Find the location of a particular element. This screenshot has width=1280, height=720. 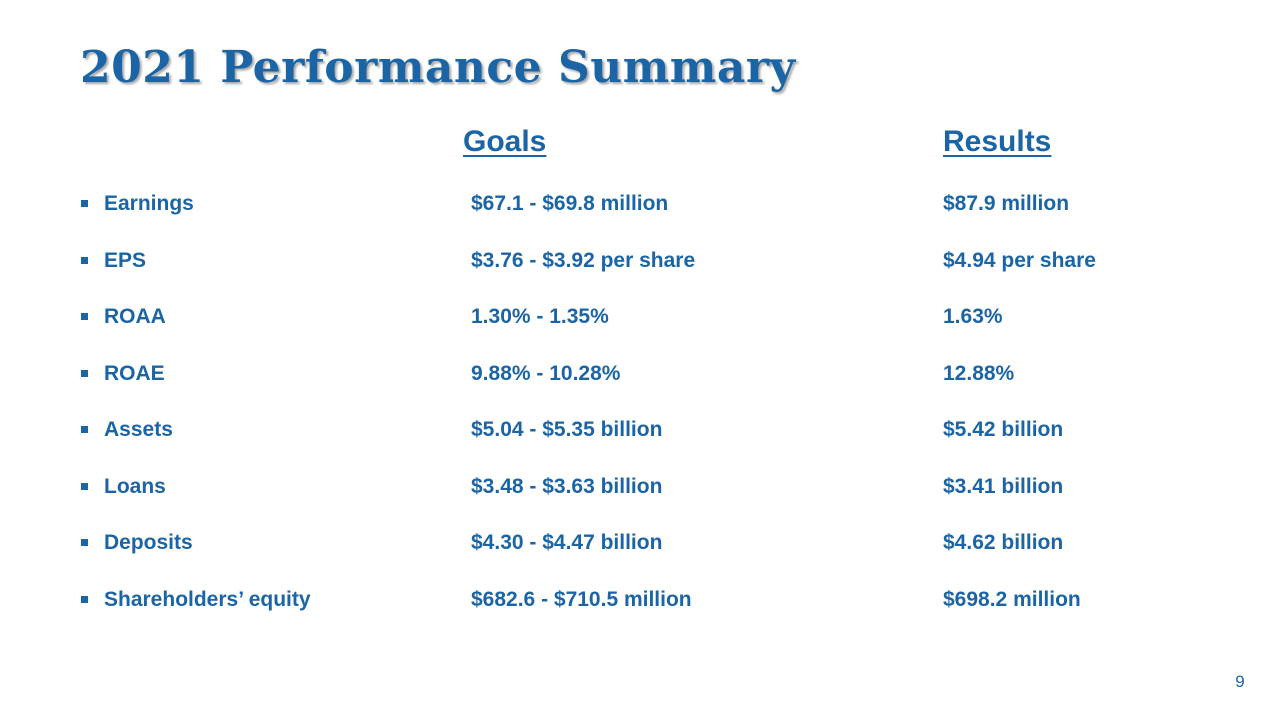

result-value: 12.88% is located at coordinates (979, 373).